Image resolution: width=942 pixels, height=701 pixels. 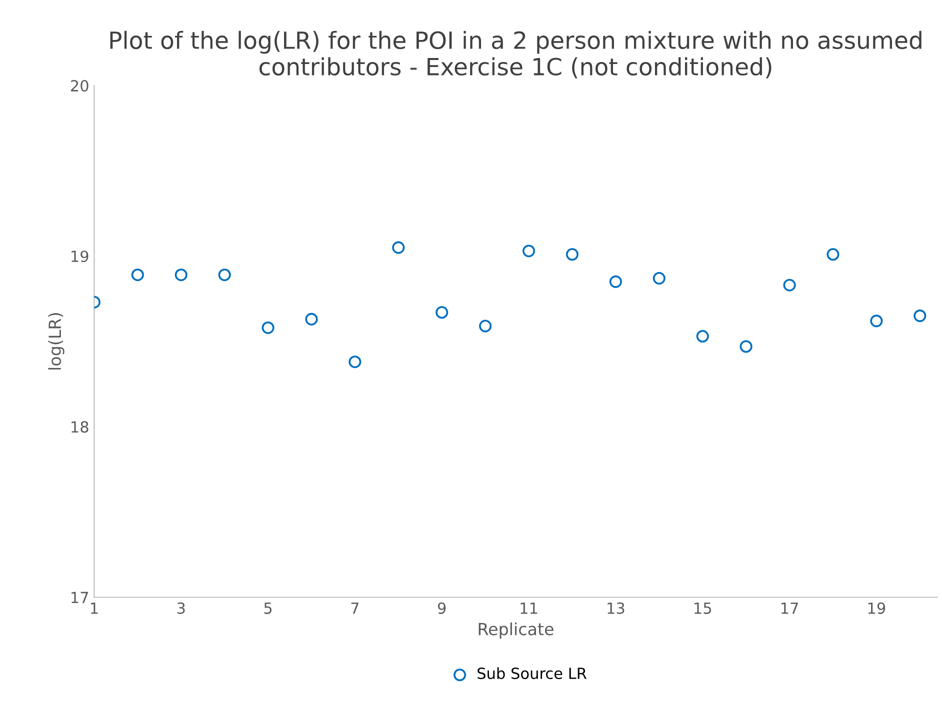 I want to click on x-tick-label: 7, so click(x=355, y=608).